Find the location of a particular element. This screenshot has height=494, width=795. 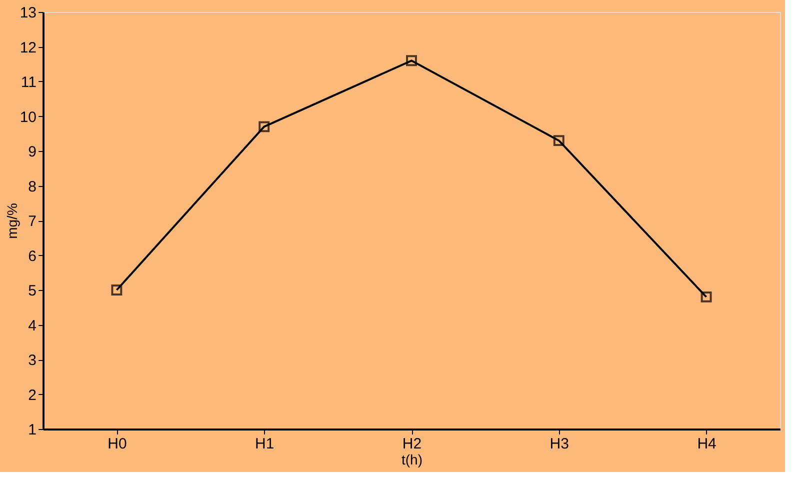

y-axis-title: mg/% is located at coordinates (12, 221).